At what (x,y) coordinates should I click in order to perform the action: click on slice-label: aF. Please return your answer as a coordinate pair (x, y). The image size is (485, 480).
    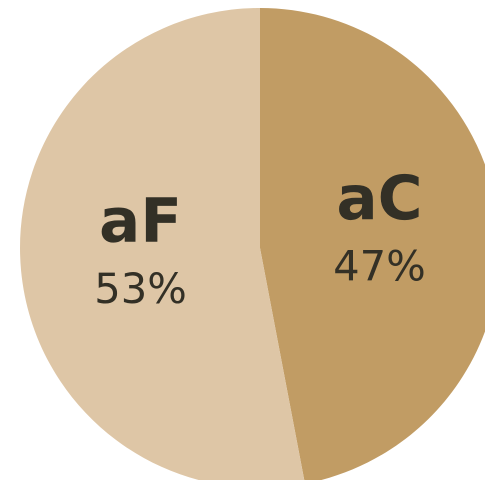
    Looking at the image, I should click on (139, 220).